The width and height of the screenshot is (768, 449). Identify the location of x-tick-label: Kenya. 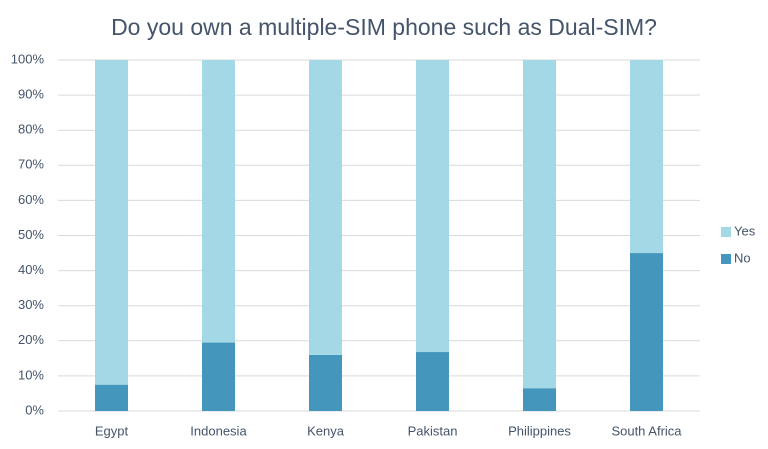
(326, 430).